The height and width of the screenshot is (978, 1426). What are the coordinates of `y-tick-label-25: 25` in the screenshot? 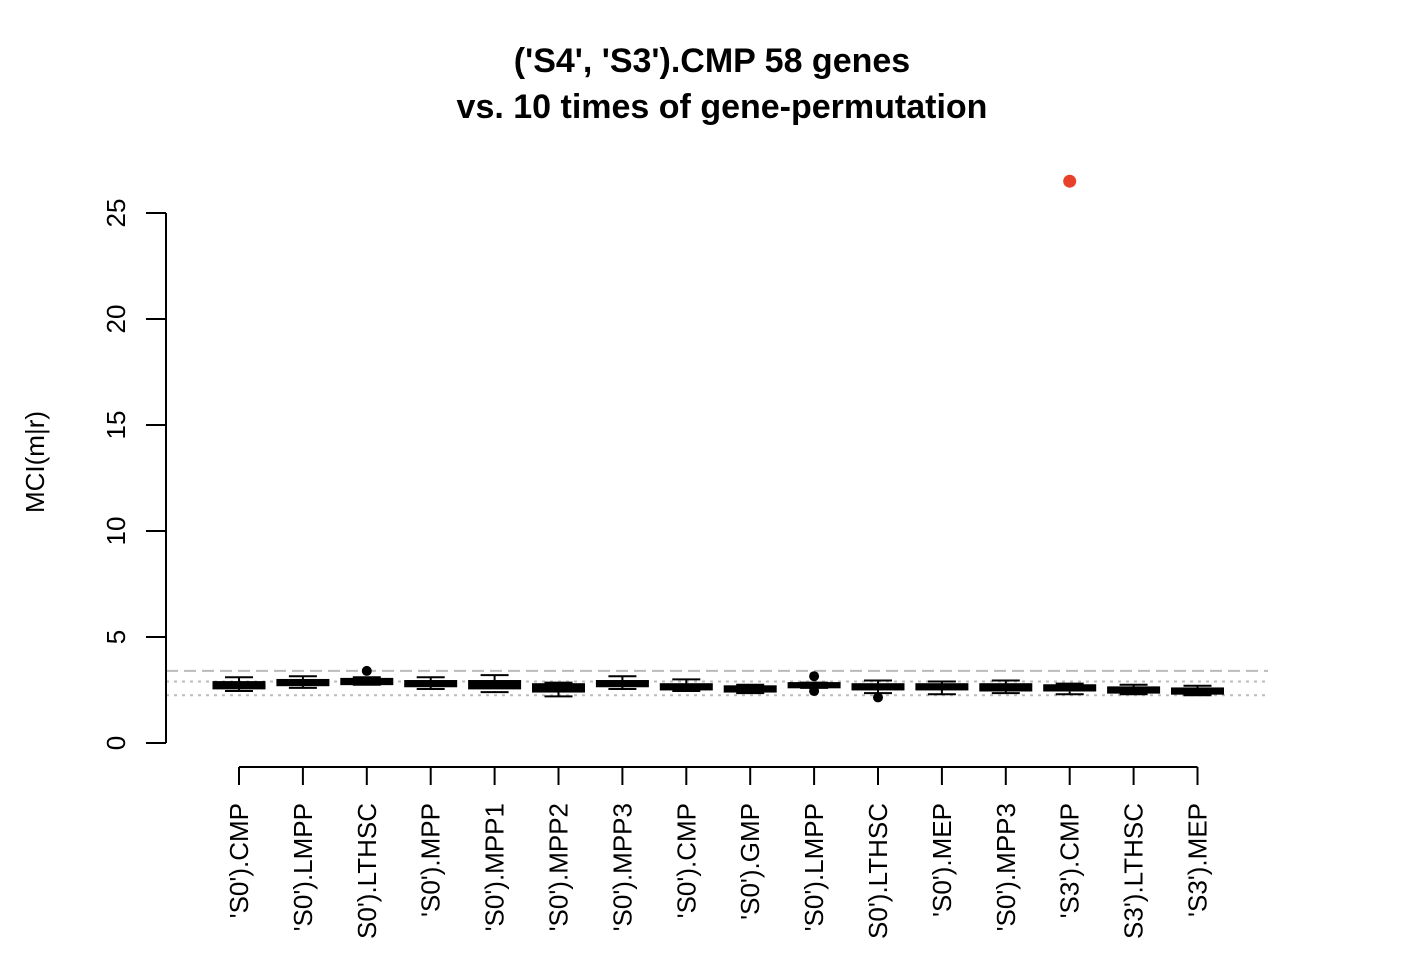 It's located at (116, 213).